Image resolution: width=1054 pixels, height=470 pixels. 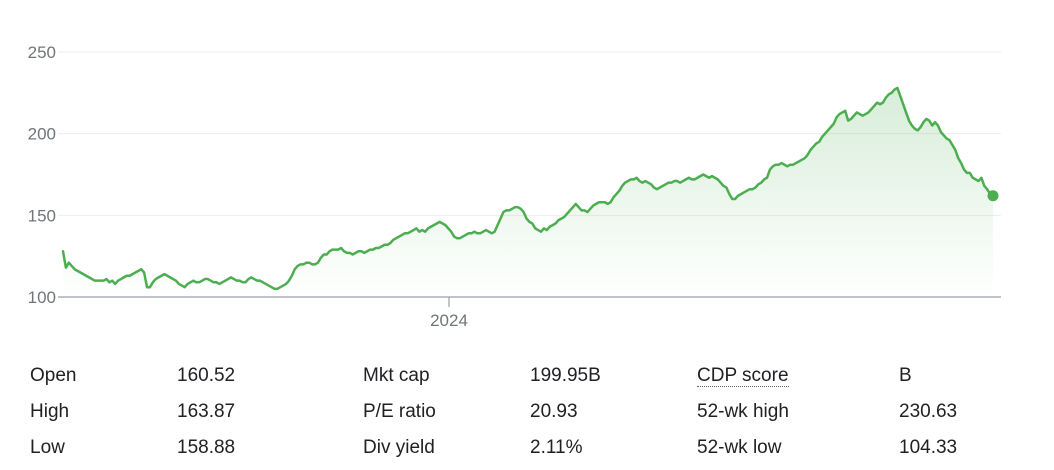 I want to click on stat-value-mkt-cap: 199.95B, so click(x=565, y=375).